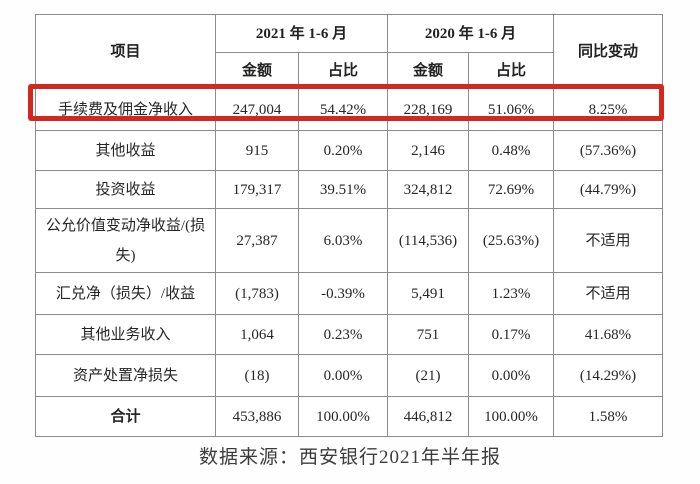 This screenshot has height=484, width=700. I want to click on cell-share-2020: 51.06%, so click(511, 109).